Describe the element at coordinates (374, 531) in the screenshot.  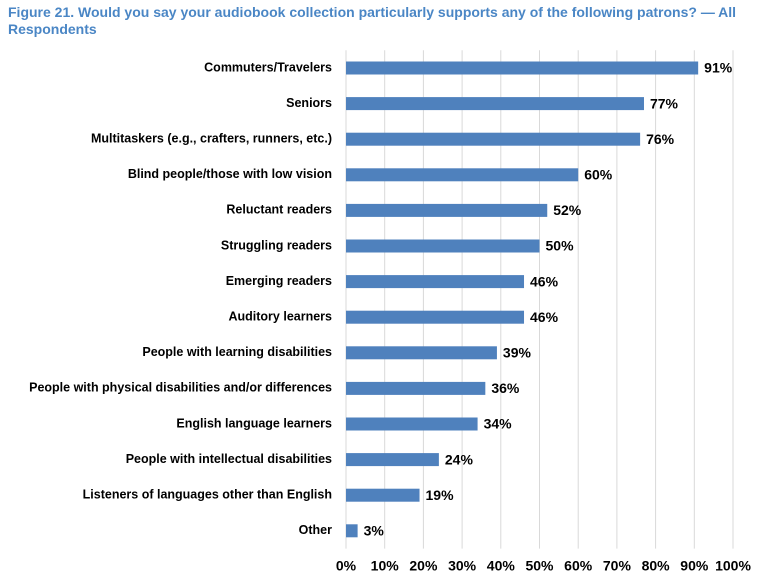
I see `value-label: 3%` at that location.